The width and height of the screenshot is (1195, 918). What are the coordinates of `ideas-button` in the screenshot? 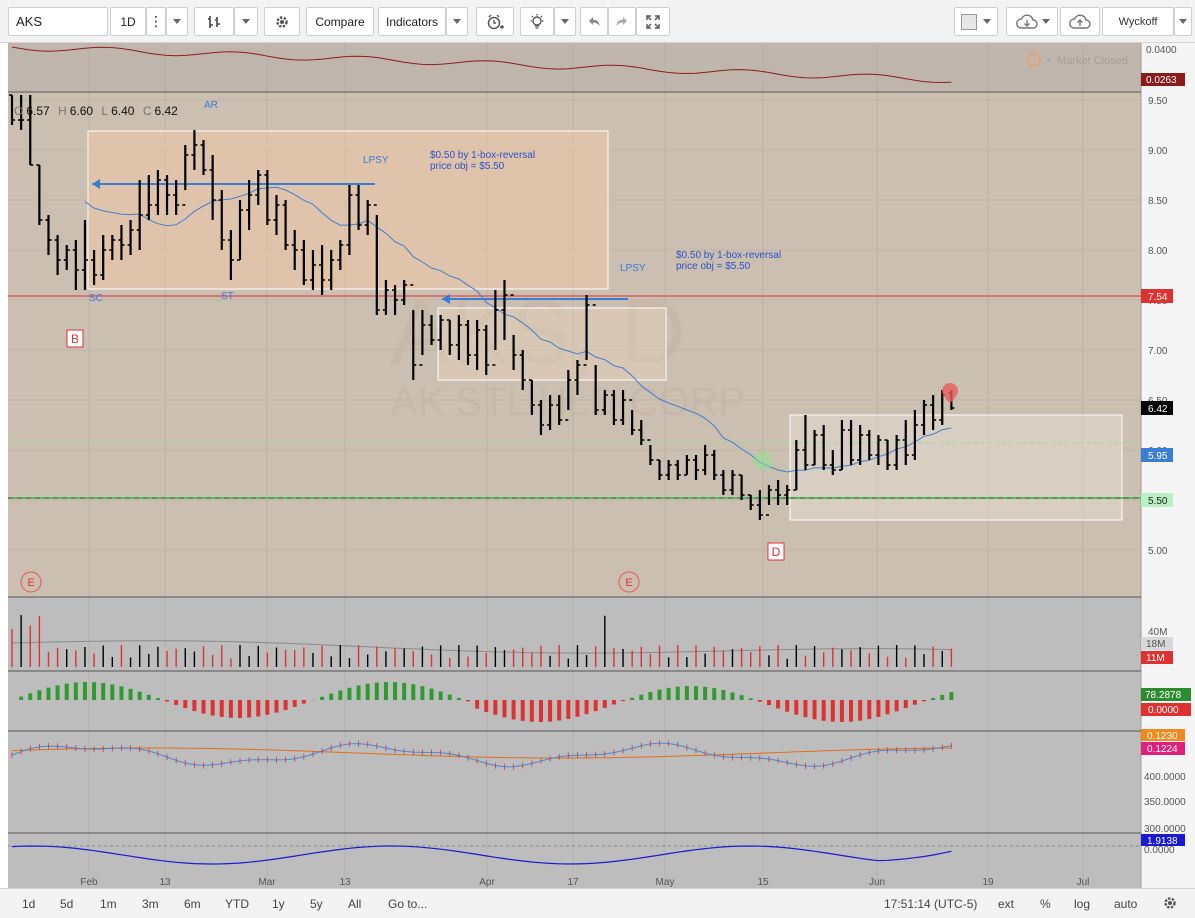 It's located at (537, 21).